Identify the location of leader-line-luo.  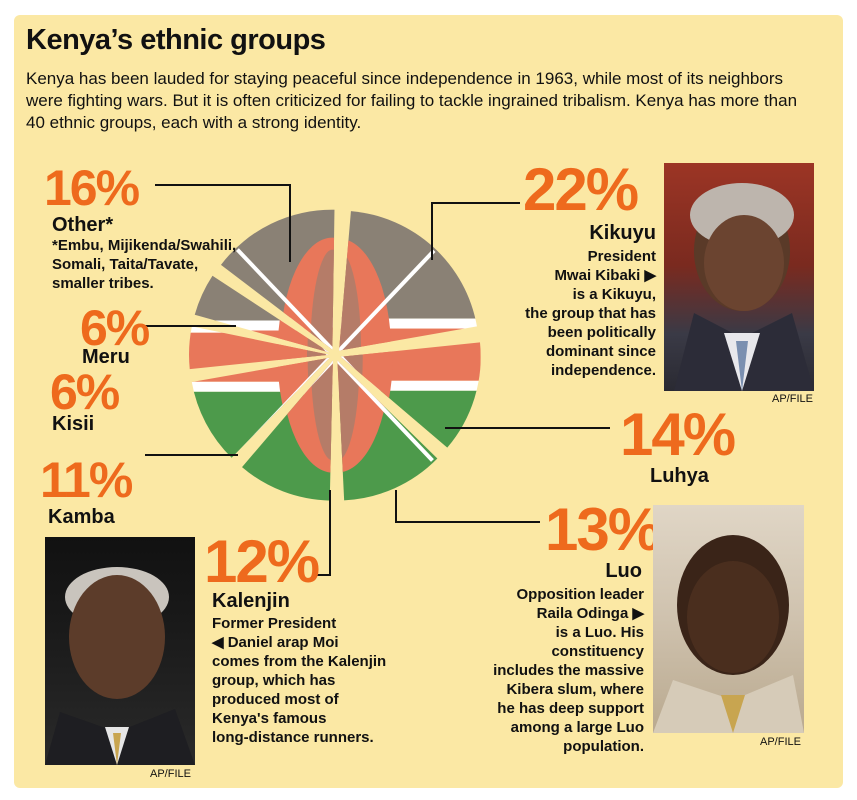
(467, 506).